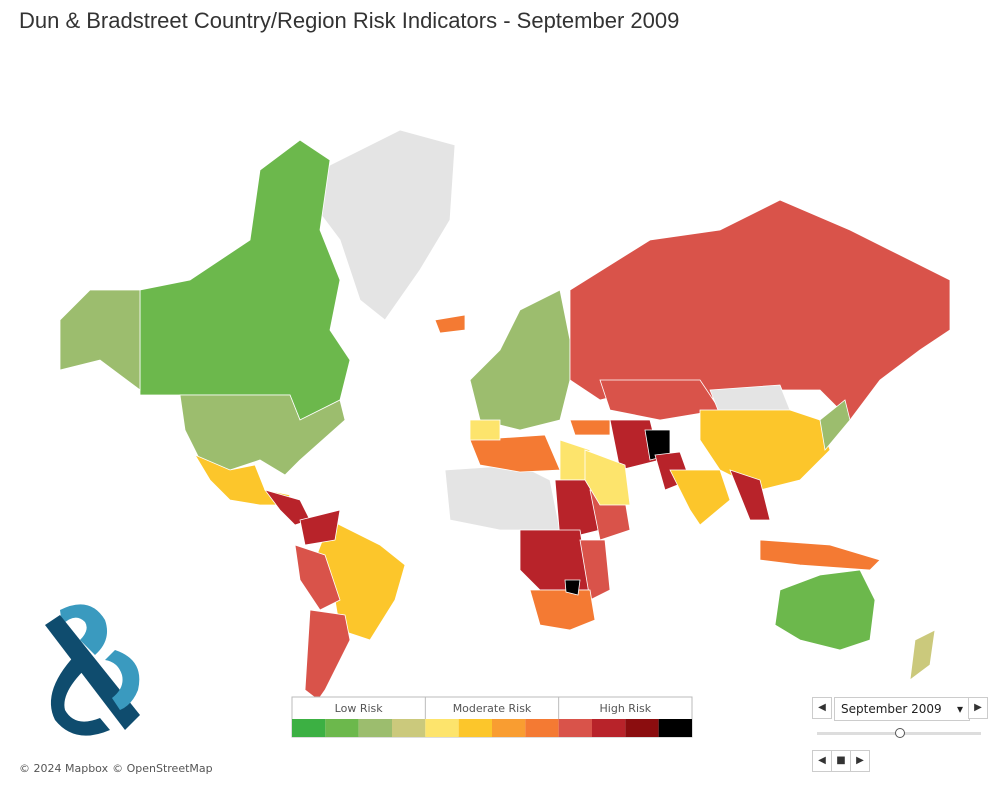 The width and height of the screenshot is (1007, 791). I want to click on attribution: © 2024 Mapbox © OpenStreetMap, so click(118, 768).